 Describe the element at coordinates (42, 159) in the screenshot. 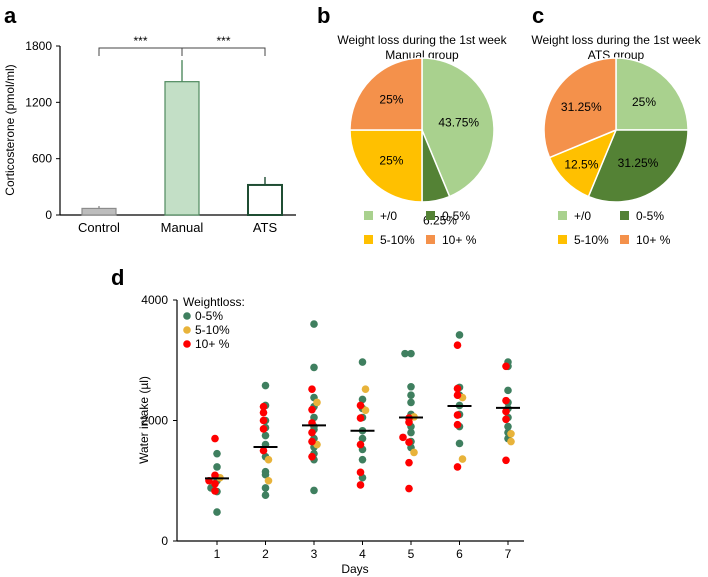

I see `y-tick-label: 600` at that location.